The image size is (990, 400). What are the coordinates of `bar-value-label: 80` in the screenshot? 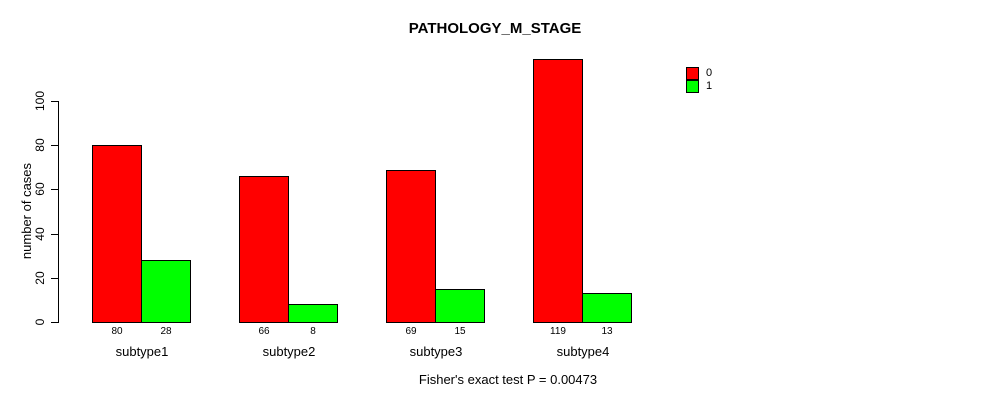 It's located at (117, 331).